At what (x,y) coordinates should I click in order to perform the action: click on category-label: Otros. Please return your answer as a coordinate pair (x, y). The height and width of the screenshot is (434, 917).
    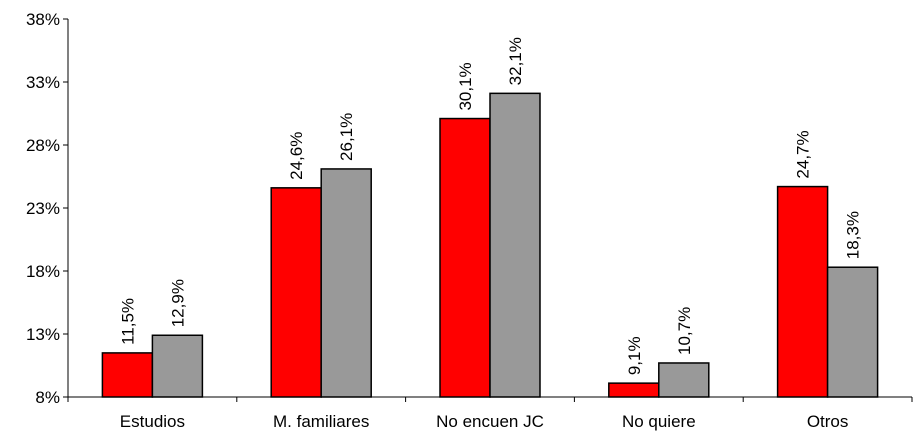
    Looking at the image, I should click on (828, 421).